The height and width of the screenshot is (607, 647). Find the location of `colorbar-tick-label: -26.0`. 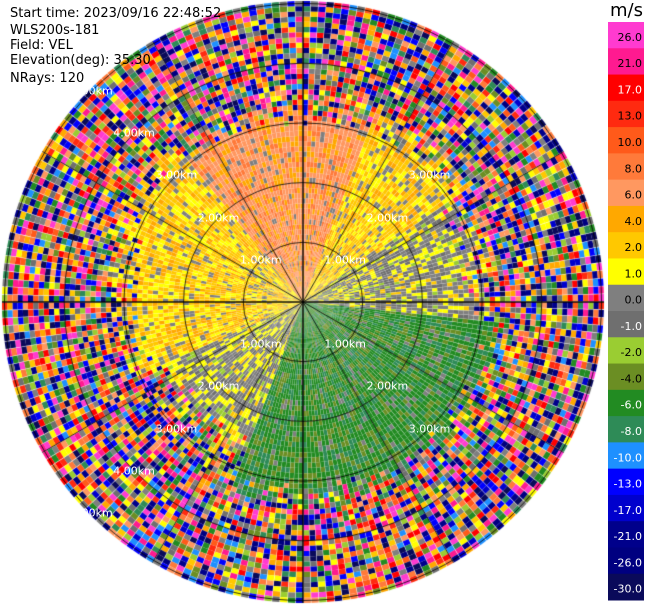

colorbar-tick-label: -26.0 is located at coordinates (628, 562).